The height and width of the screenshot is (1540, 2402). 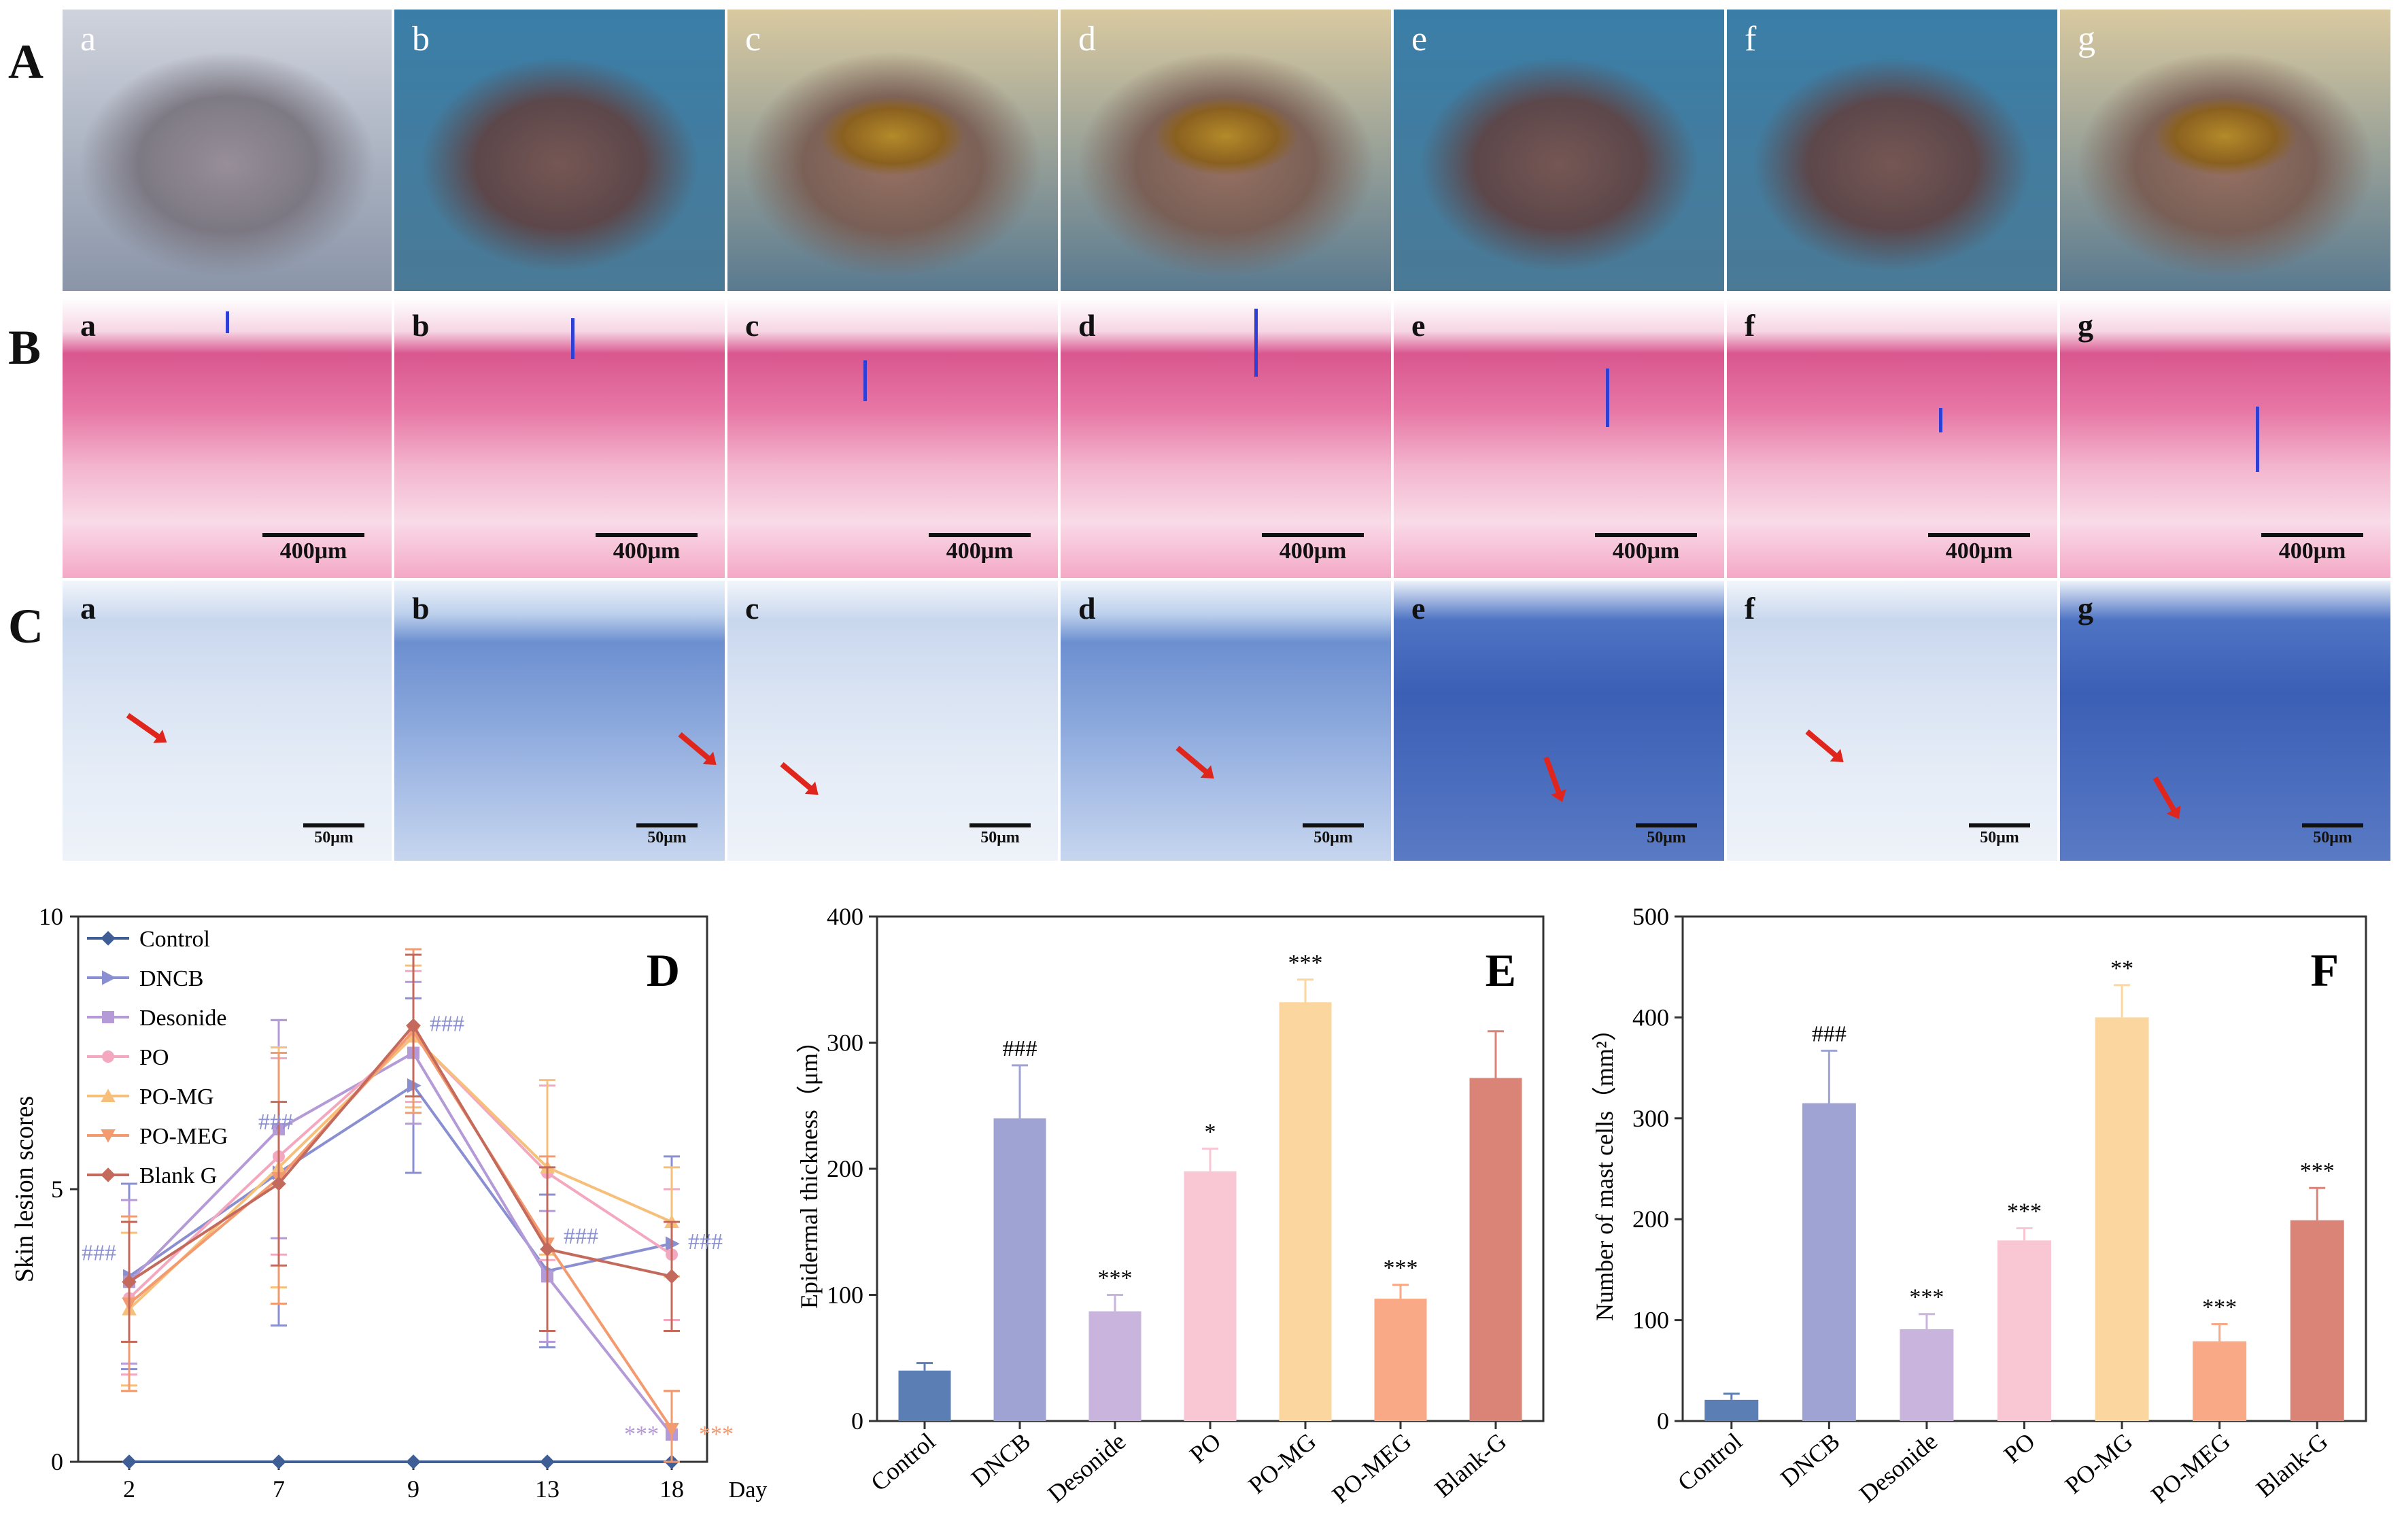 I want to click on bar-group-po: ***, so click(x=2024, y=1310).